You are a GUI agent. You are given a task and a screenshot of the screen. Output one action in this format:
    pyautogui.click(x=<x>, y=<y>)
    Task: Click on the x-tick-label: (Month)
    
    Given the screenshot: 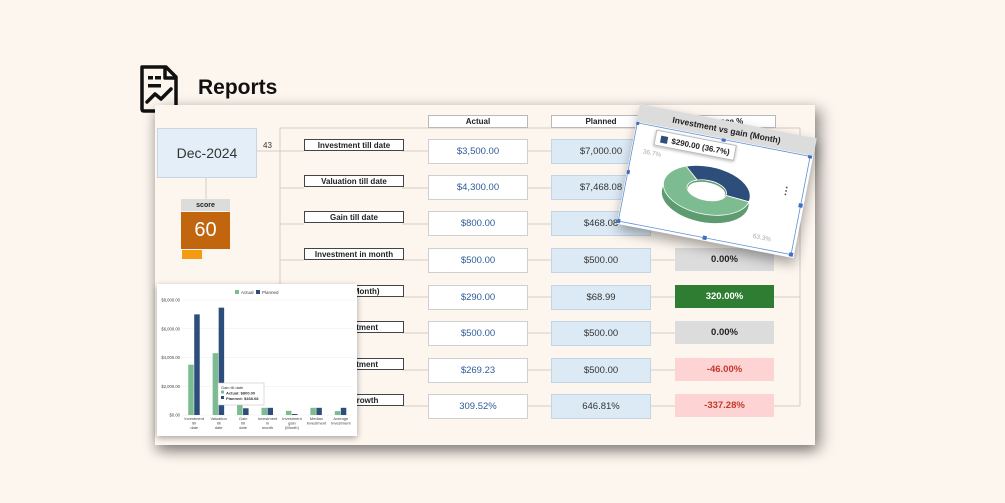 What is the action you would take?
    pyautogui.click(x=292, y=427)
    